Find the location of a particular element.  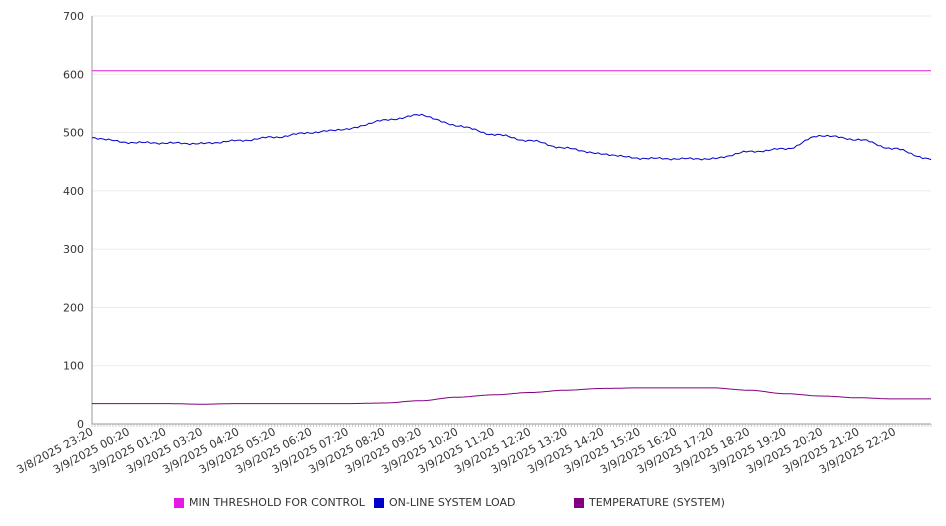

legend-label-temperature: TEMPERATURE (SYSTEM) is located at coordinates (657, 502).